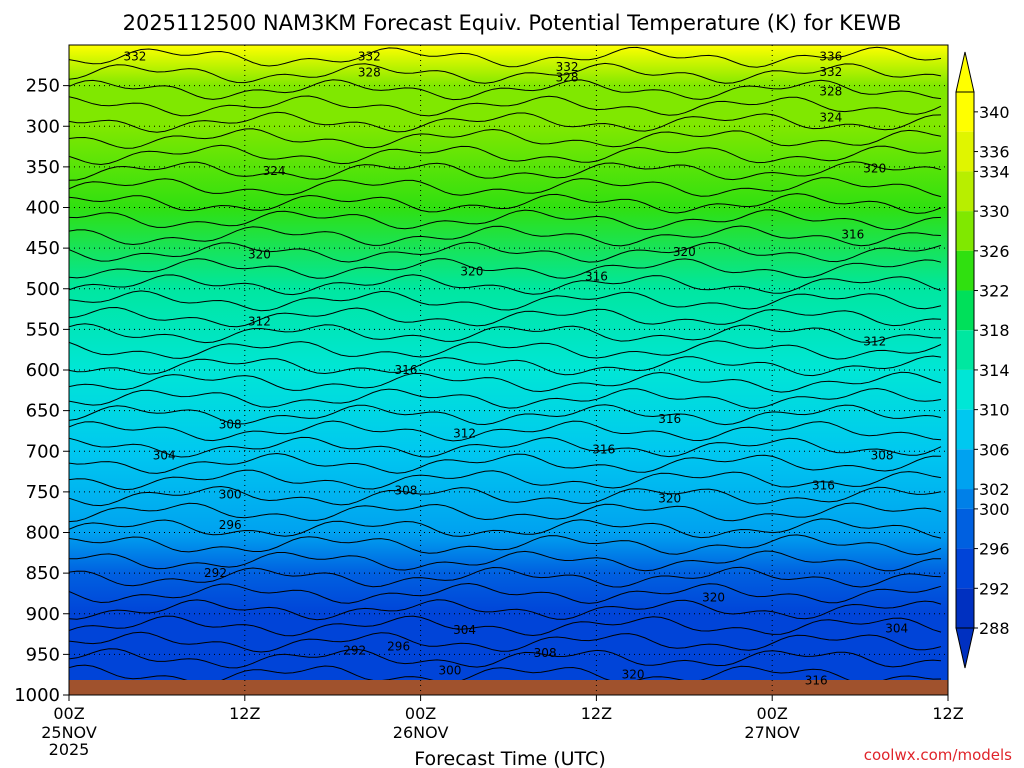 The height and width of the screenshot is (768, 1024). Describe the element at coordinates (43, 289) in the screenshot. I see `y-tick-label: 500` at that location.